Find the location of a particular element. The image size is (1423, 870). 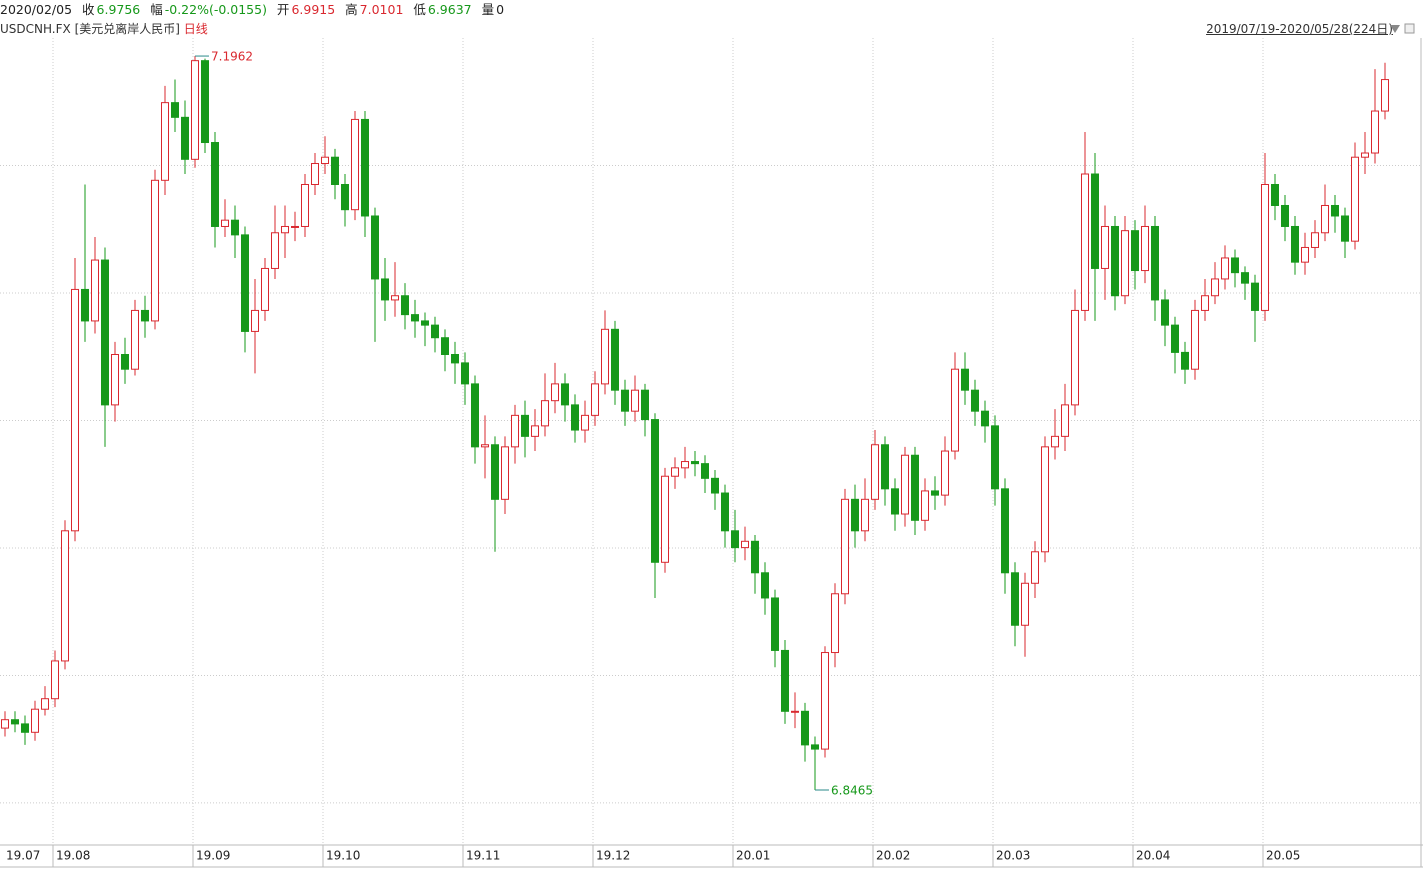

x-tick-label: 20.02 is located at coordinates (893, 856).